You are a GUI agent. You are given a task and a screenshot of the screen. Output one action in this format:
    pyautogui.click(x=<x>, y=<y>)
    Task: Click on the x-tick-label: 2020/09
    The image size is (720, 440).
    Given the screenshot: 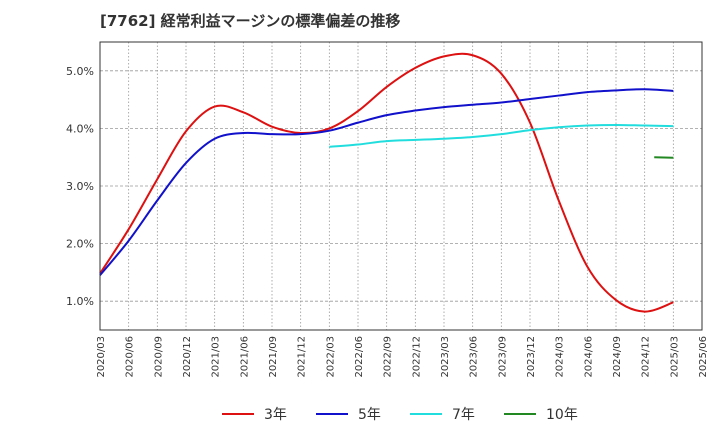 What is the action you would take?
    pyautogui.click(x=158, y=357)
    